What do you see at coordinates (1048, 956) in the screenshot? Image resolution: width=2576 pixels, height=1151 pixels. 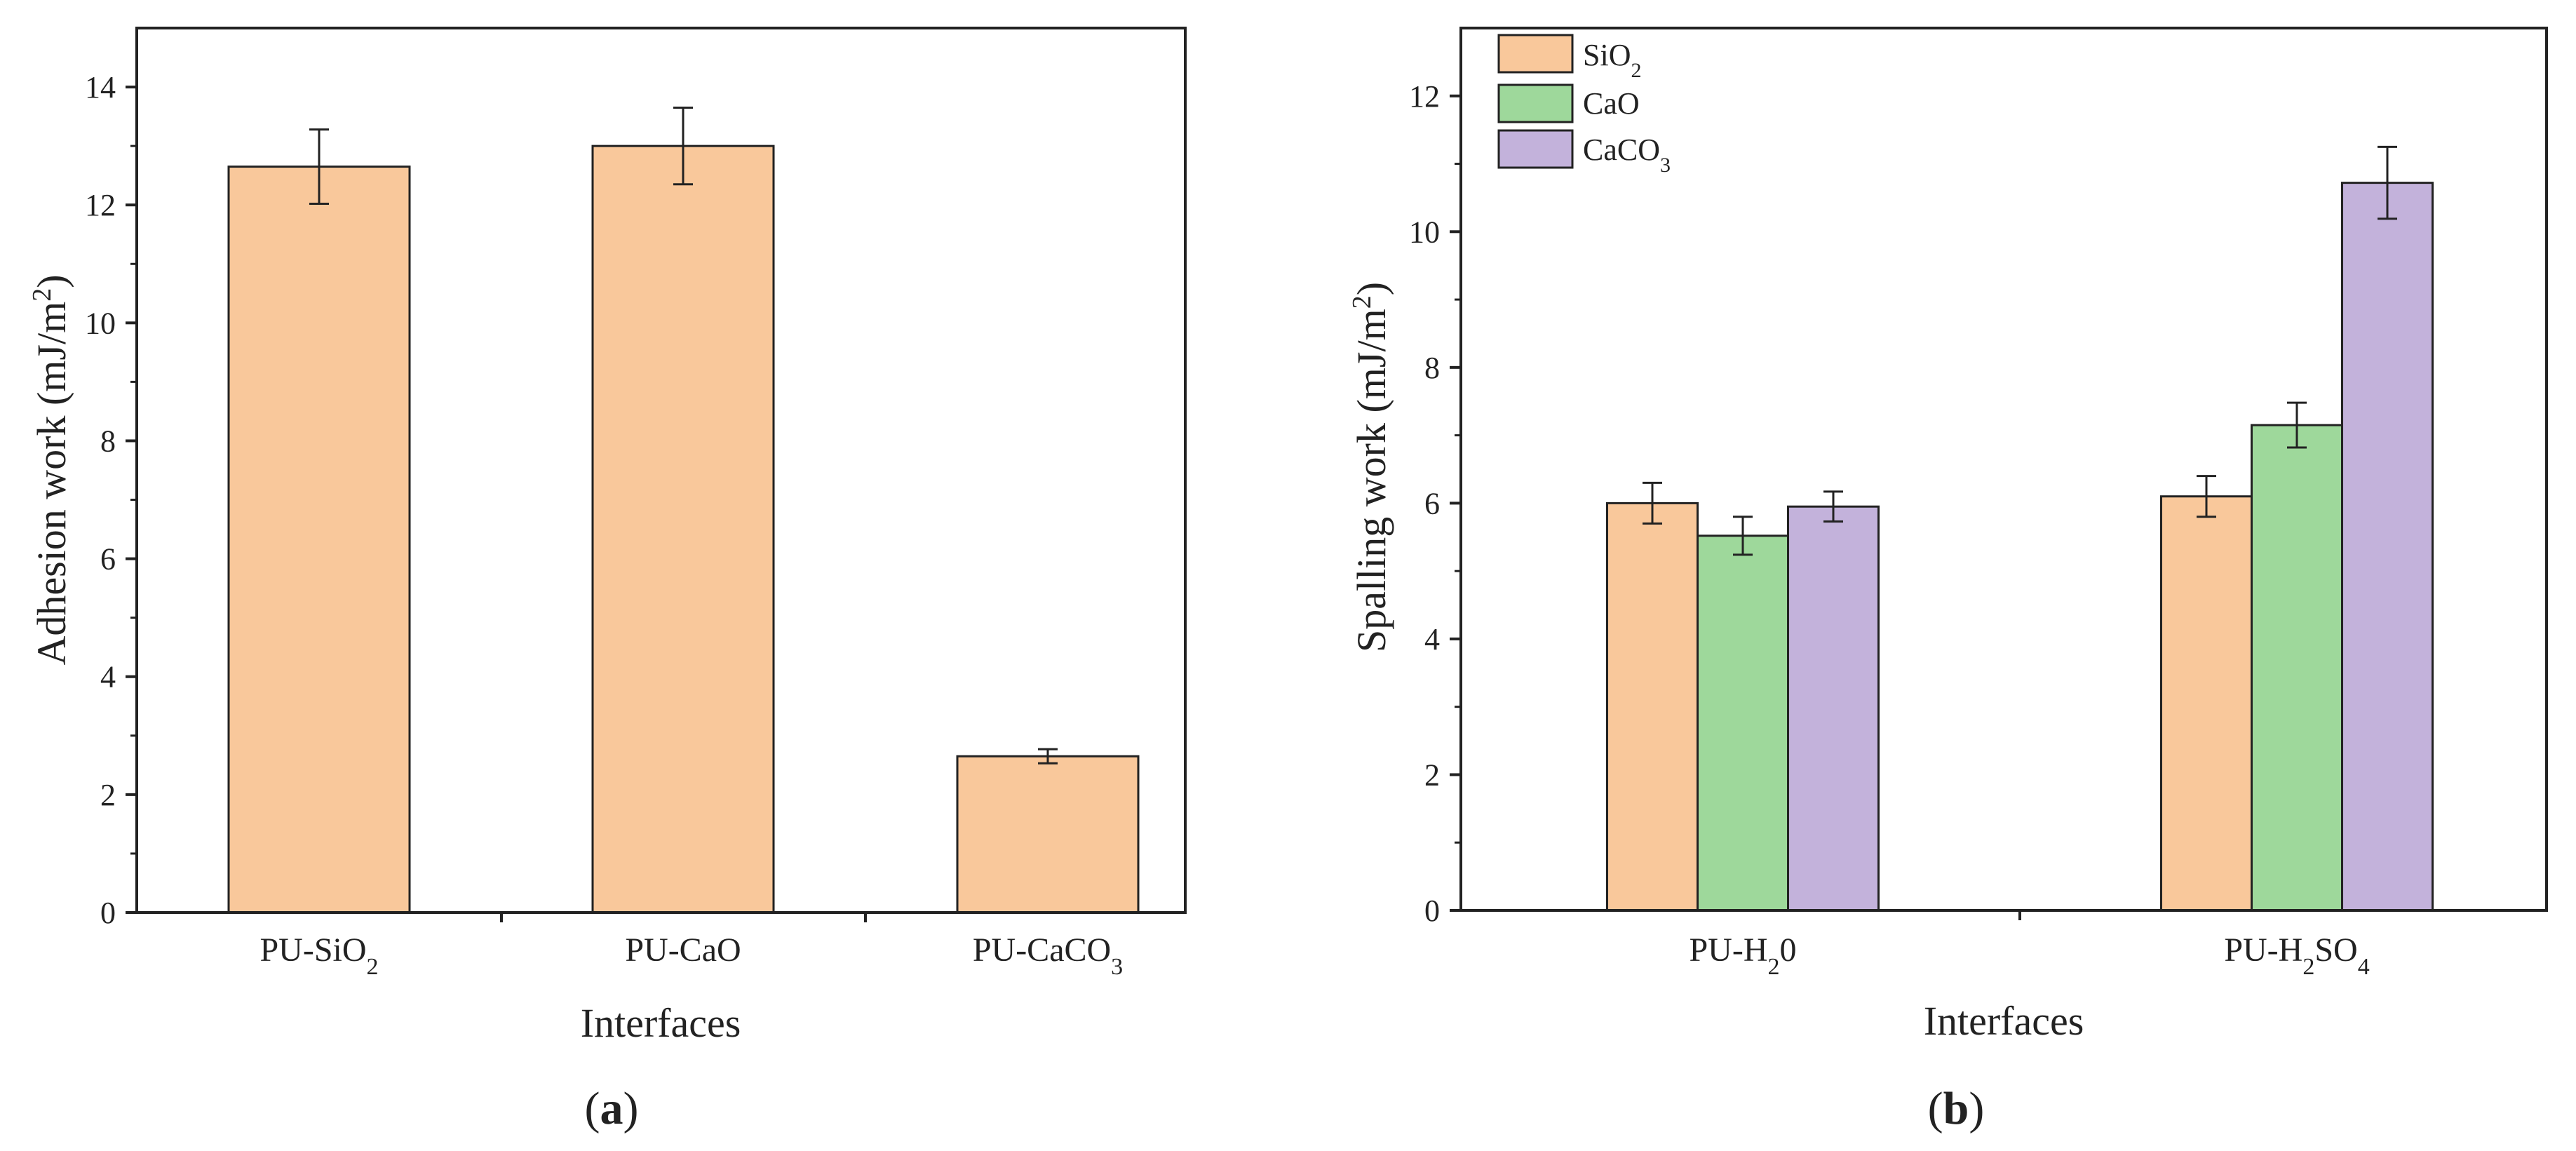 I see `category-label: PU-CaCO3` at bounding box center [1048, 956].